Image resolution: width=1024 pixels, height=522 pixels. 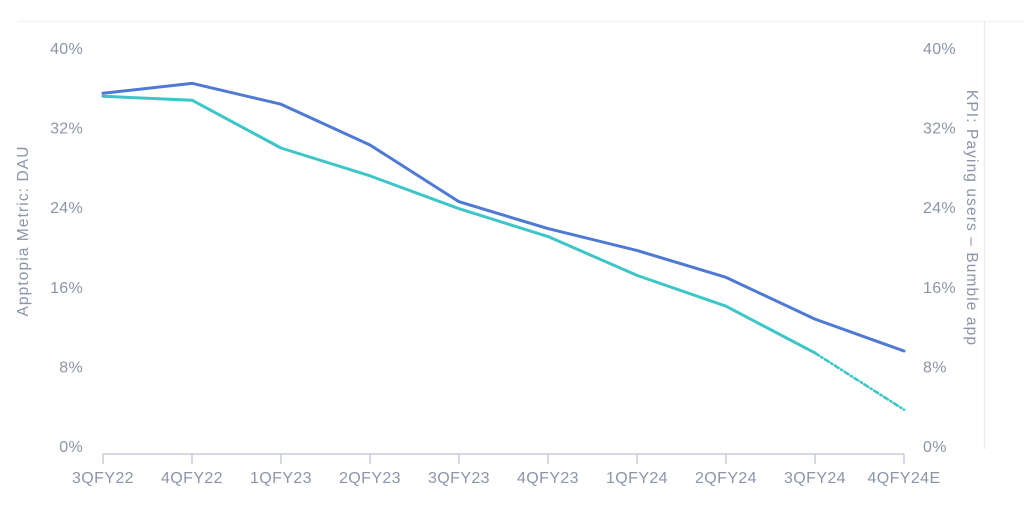 I want to click on left-axis-tick-label: 0%, so click(x=71, y=447).